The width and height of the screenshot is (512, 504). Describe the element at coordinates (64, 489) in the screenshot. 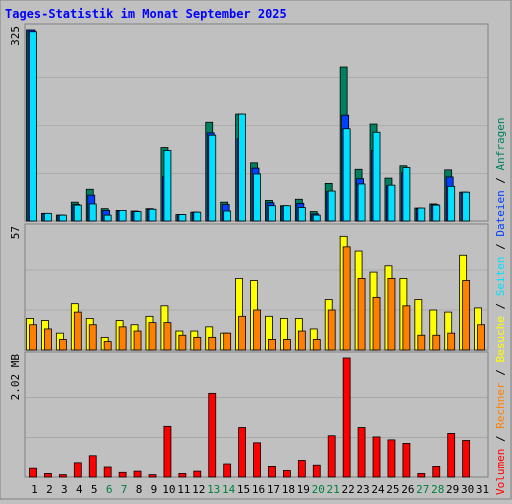

I see `x-tick-label-day-3: 3` at that location.